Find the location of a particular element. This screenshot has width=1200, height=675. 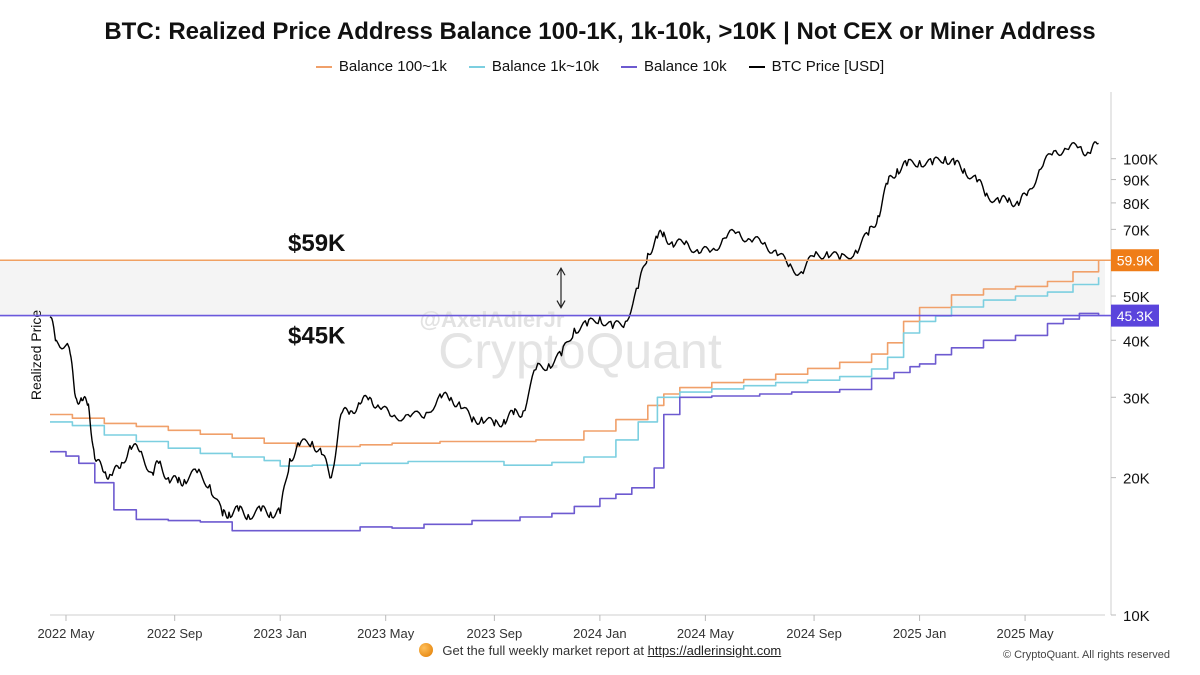

y-tick-label: 80K is located at coordinates (1136, 204).